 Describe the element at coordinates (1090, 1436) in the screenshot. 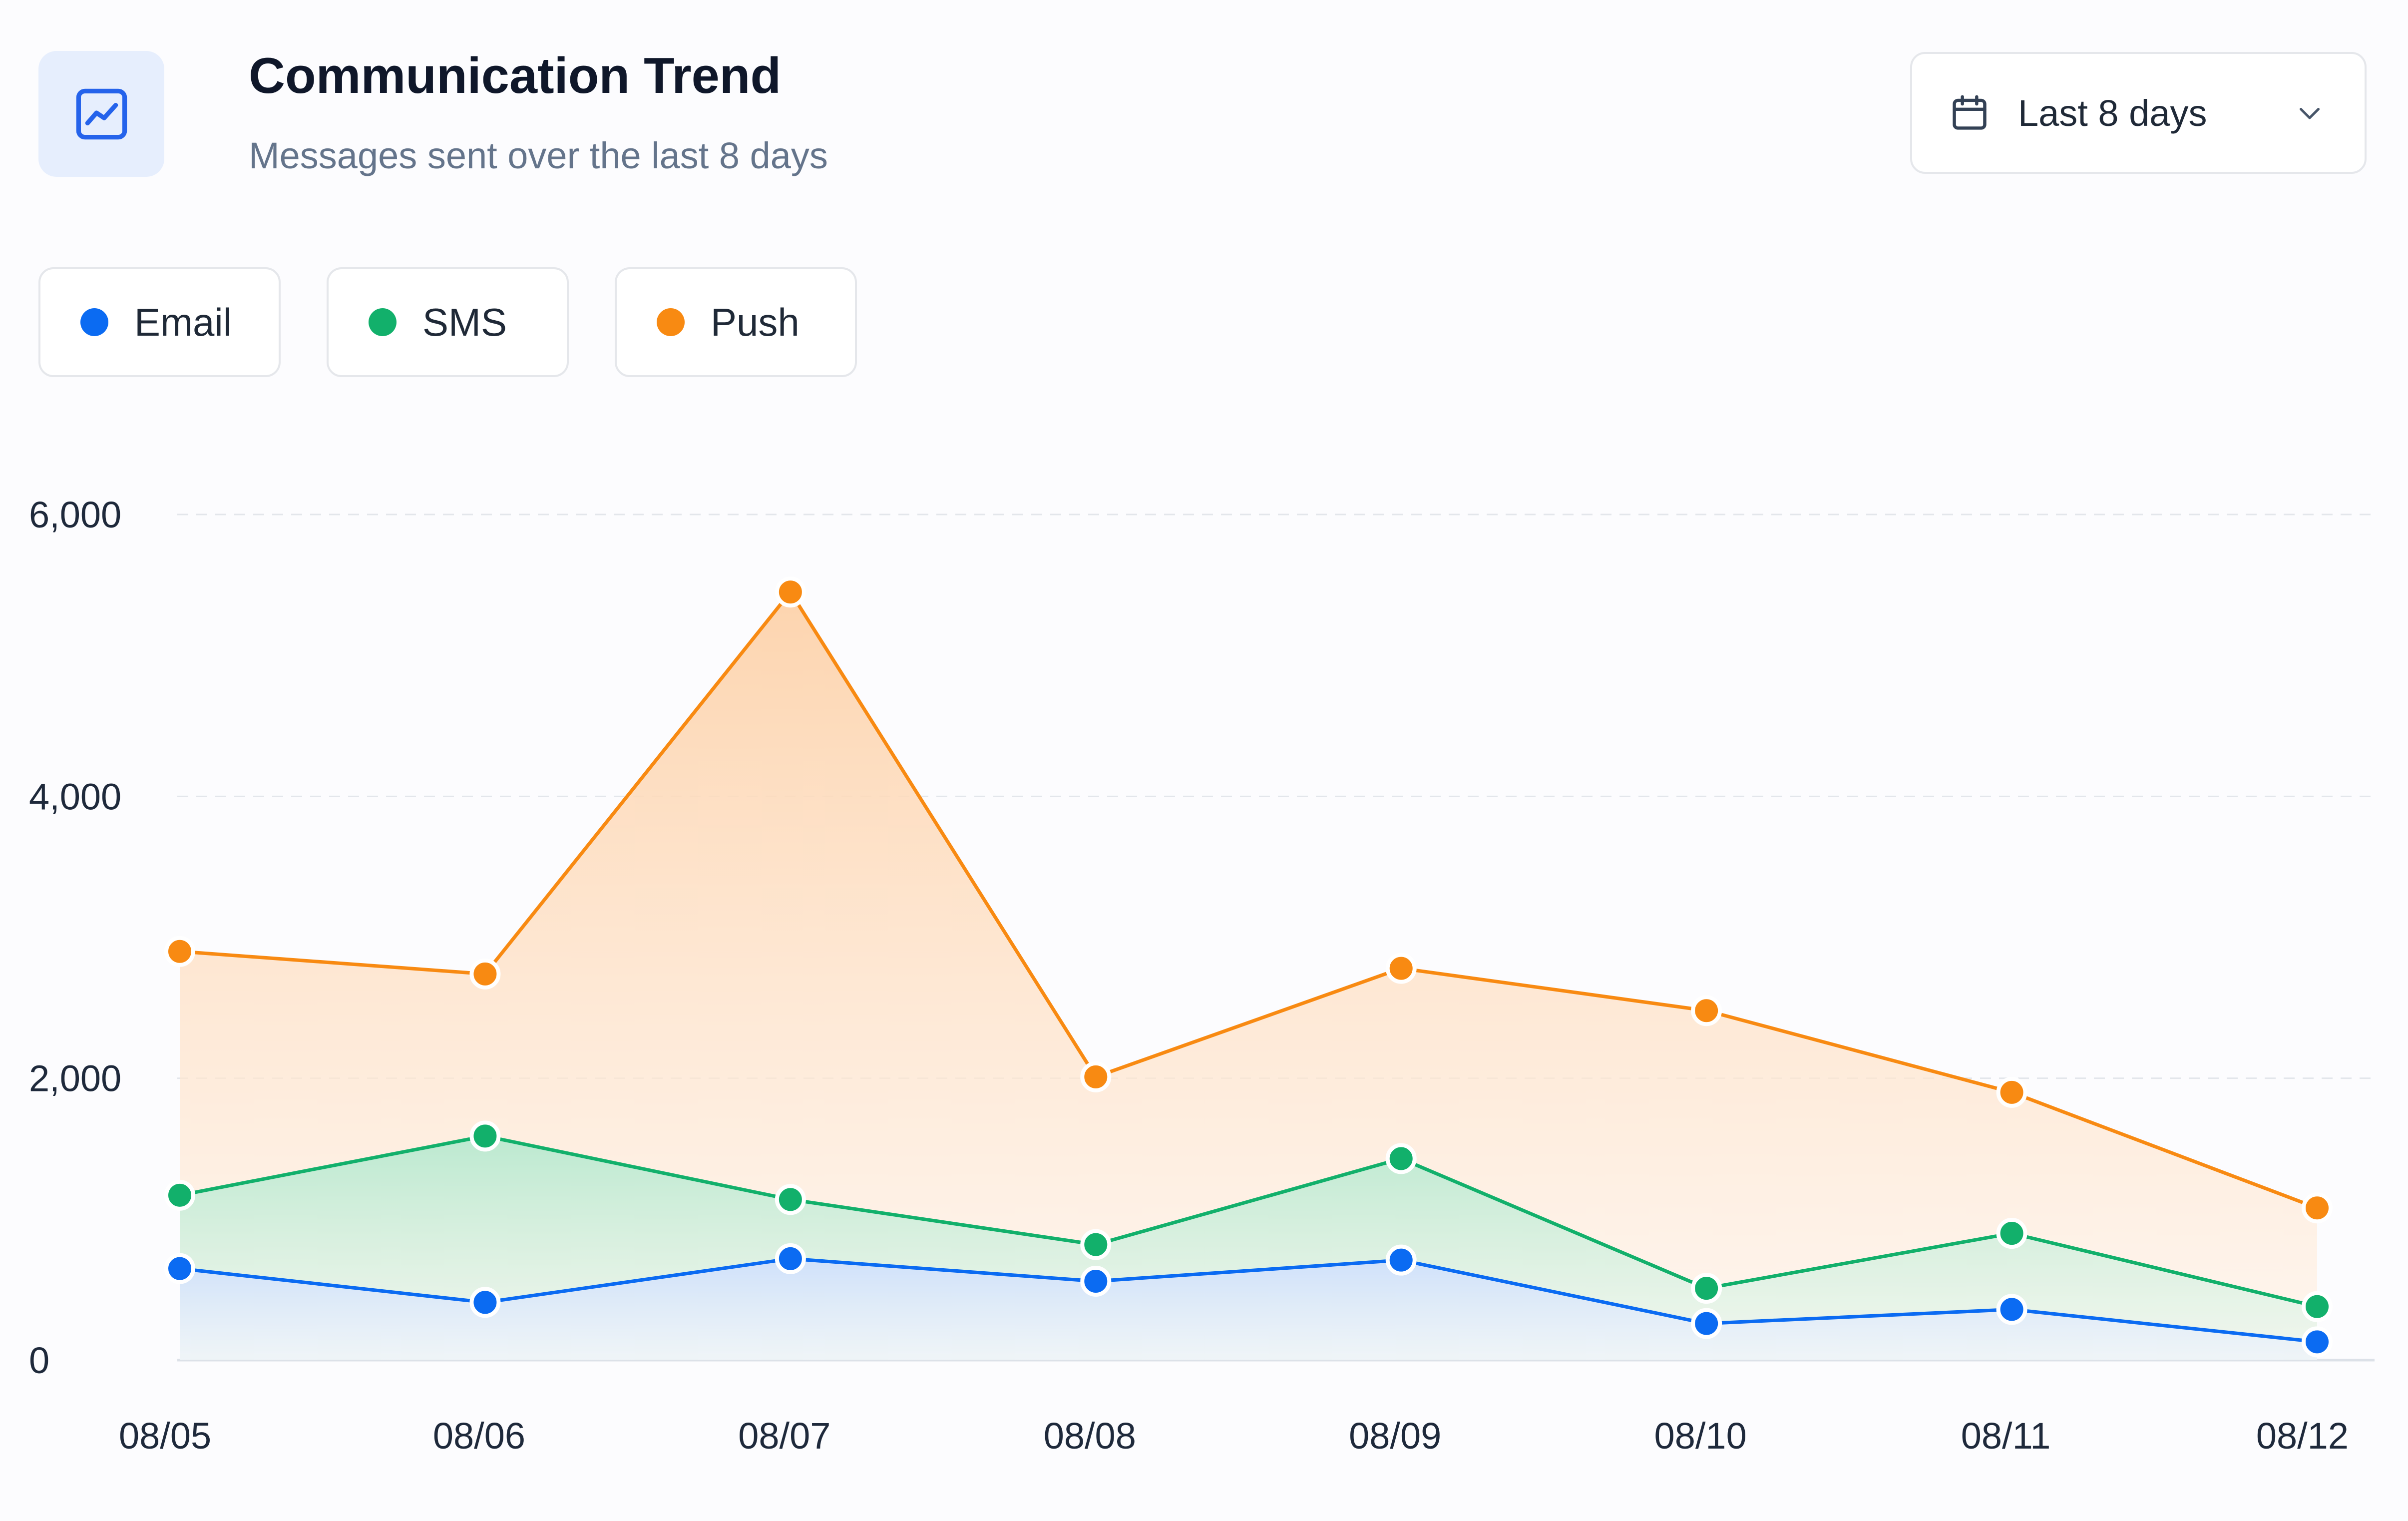

I see `x-tick-label: 08/08` at that location.